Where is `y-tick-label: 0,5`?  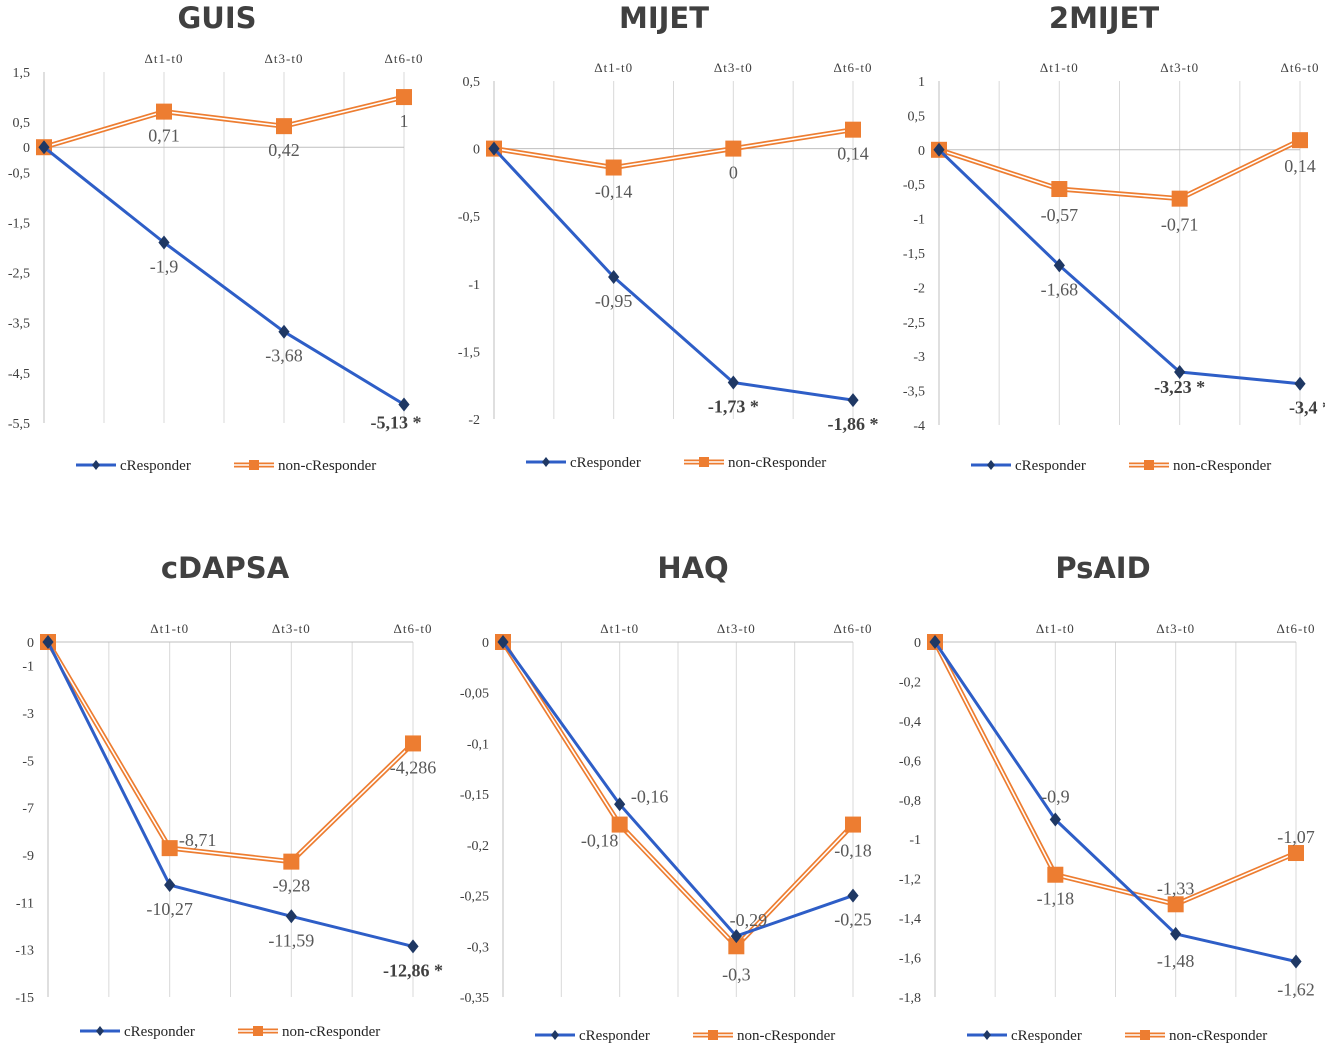
y-tick-label: 0,5 is located at coordinates (917, 116).